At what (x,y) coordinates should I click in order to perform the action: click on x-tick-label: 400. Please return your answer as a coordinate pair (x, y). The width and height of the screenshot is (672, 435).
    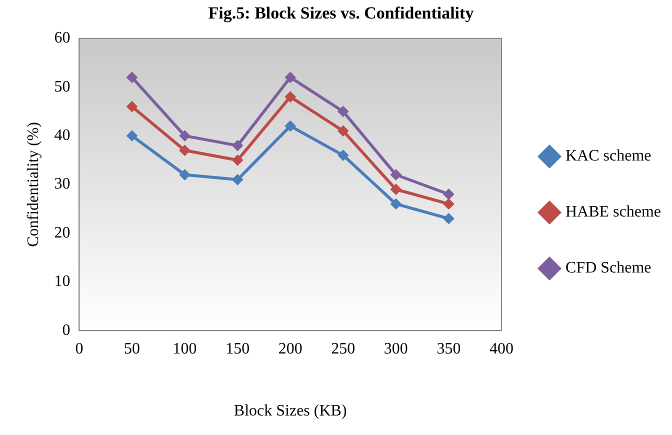
    Looking at the image, I should click on (502, 349).